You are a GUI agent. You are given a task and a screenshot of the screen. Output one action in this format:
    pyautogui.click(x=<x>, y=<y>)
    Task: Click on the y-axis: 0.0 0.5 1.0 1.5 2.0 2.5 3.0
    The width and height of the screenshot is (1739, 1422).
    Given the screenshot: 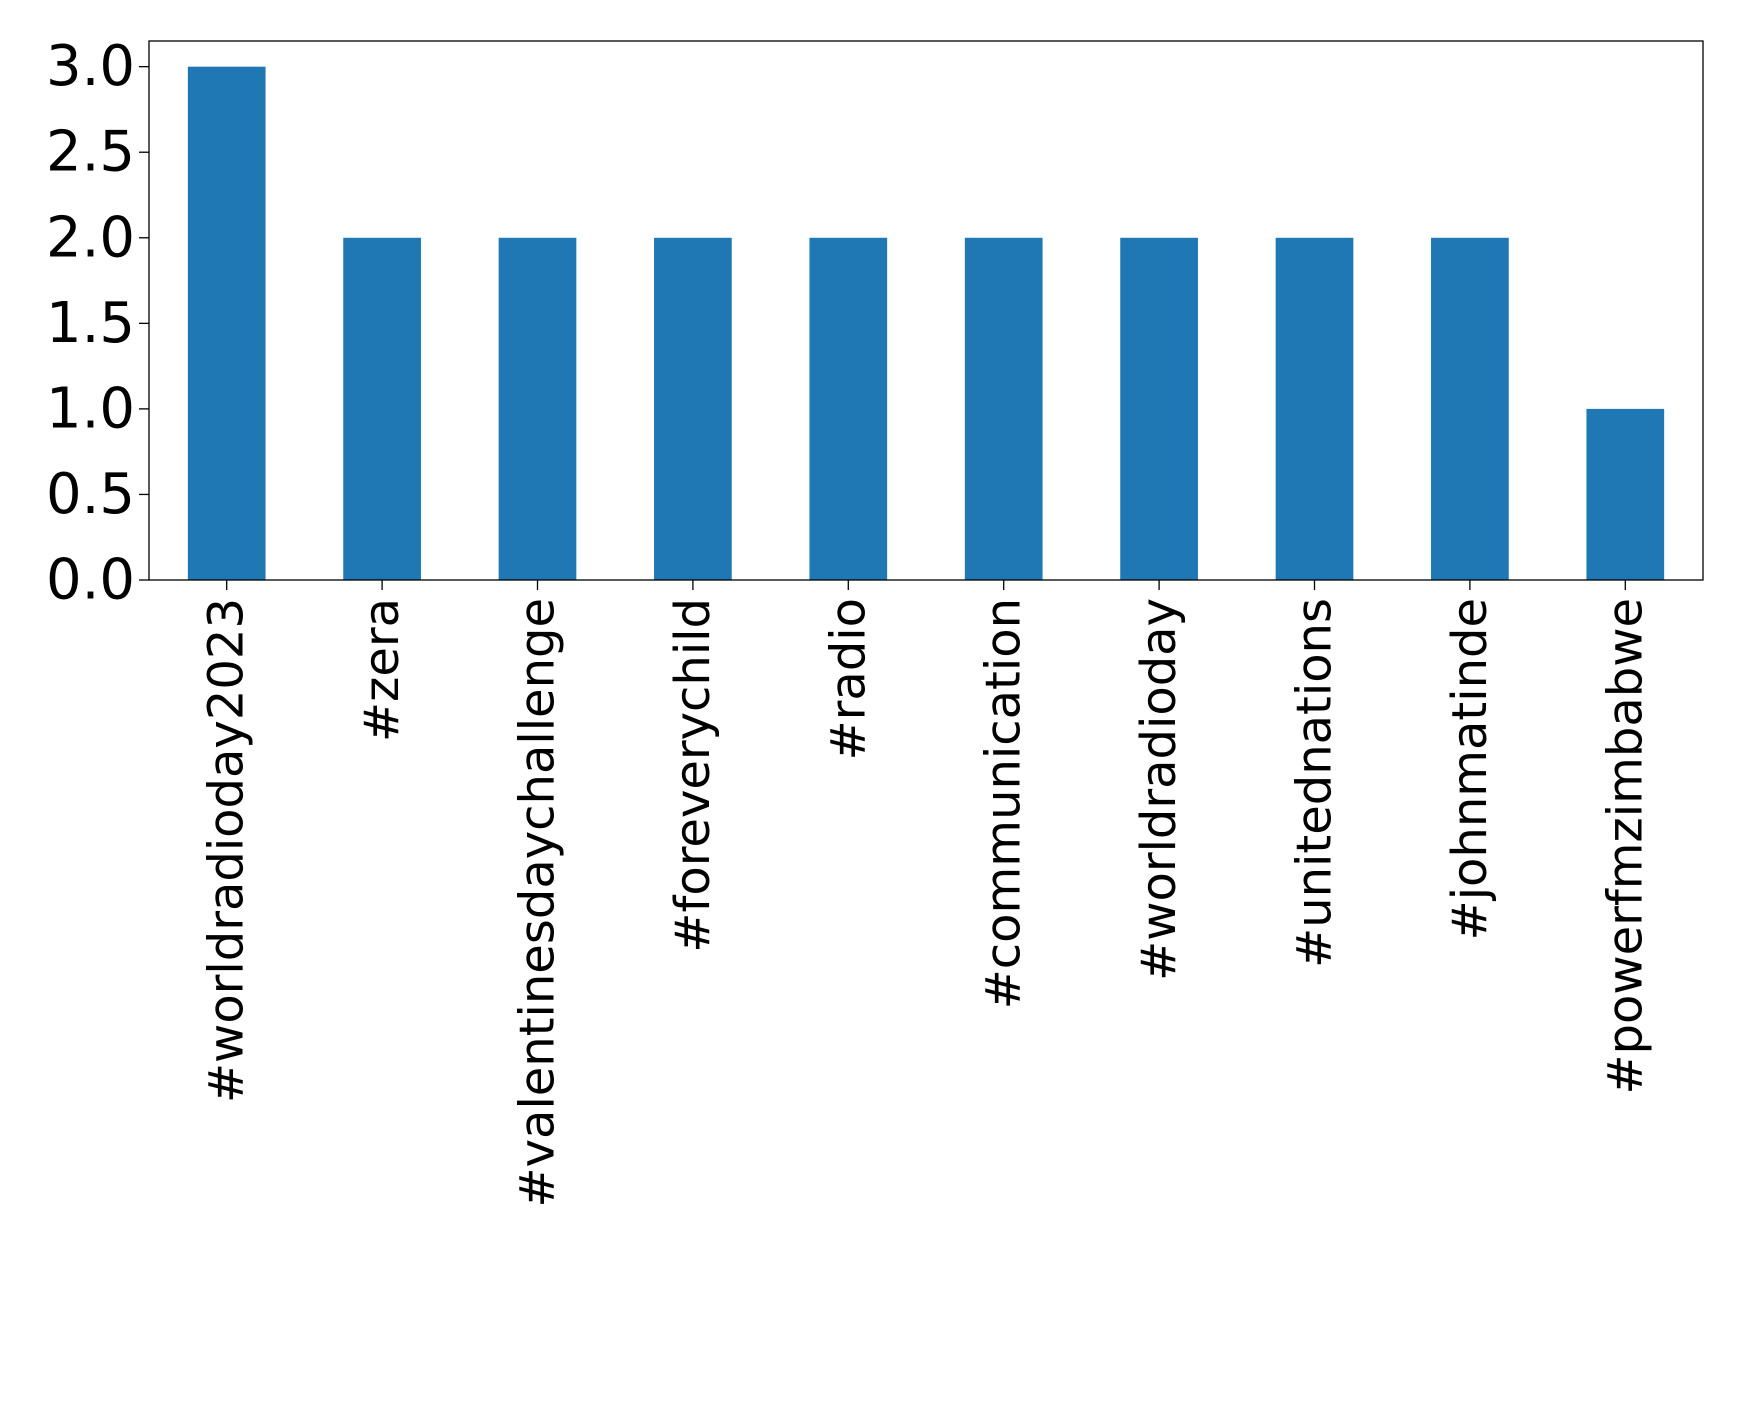 What is the action you would take?
    pyautogui.click(x=97, y=323)
    